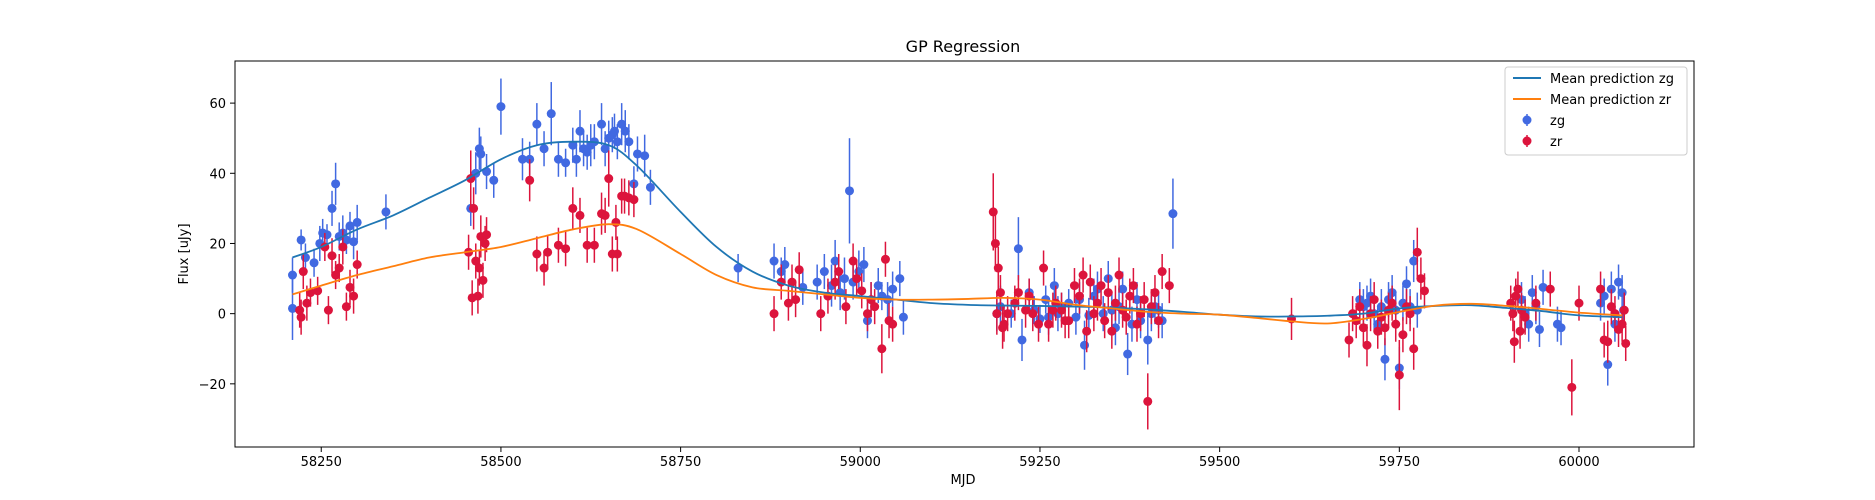 This screenshot has height=500, width=1875. I want to click on y-axis: −20 0 20 40 60, so click(217, 245).